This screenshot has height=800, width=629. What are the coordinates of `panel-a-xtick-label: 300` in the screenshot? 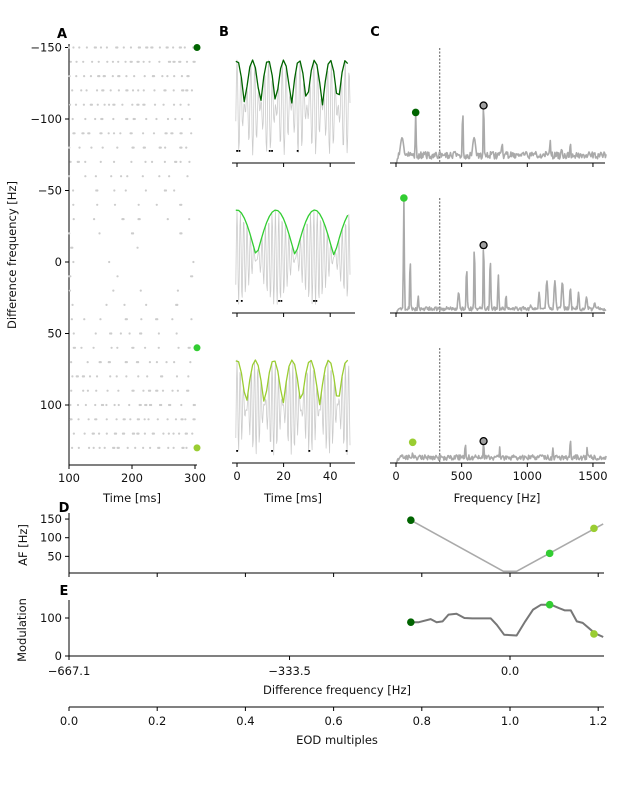 It's located at (195, 478).